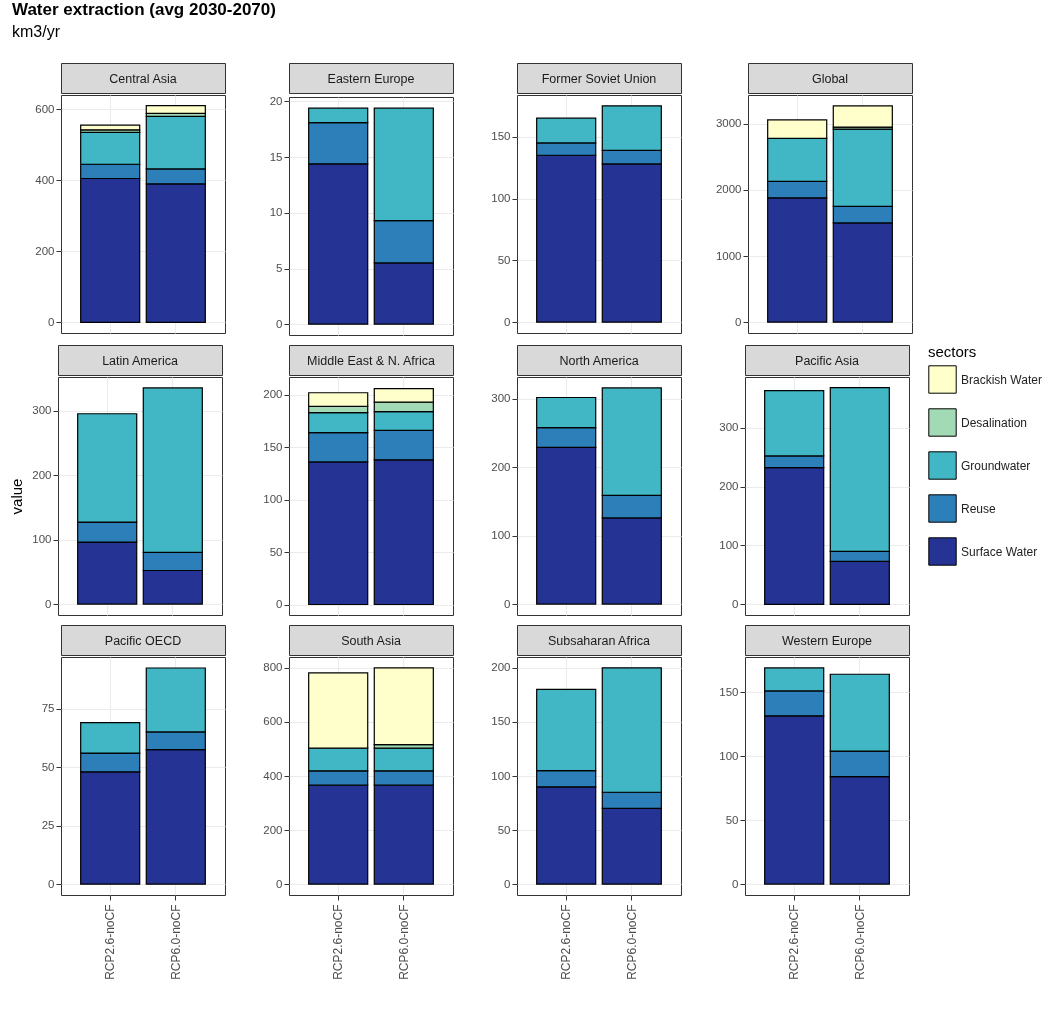 This screenshot has height=1021, width=1055. Describe the element at coordinates (371, 79) in the screenshot. I see `chart-title: Eastern Europe` at that location.